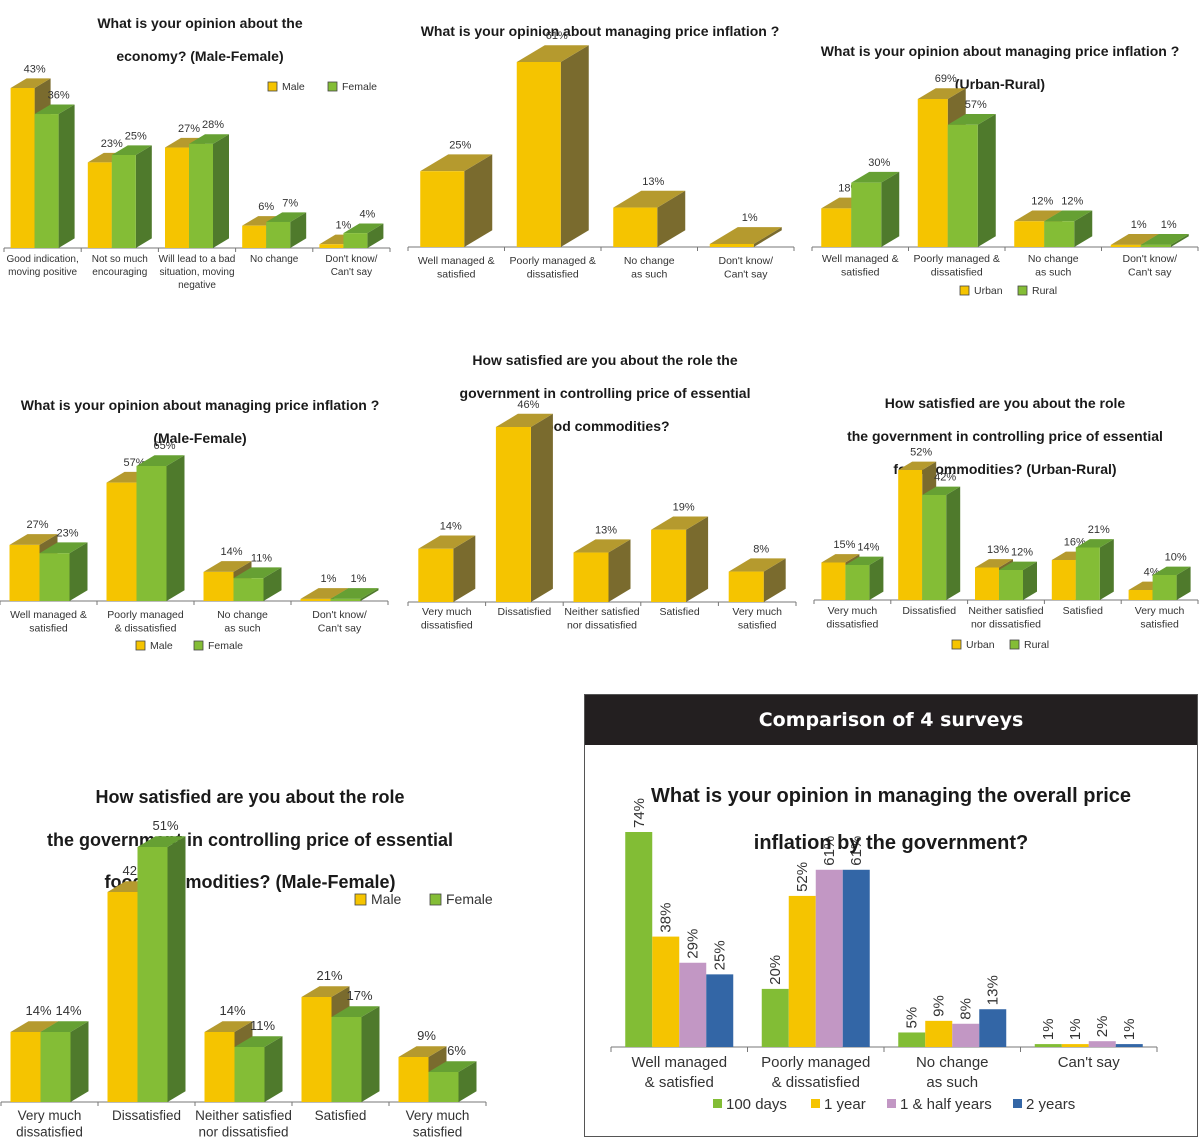 The width and height of the screenshot is (1200, 1143). What do you see at coordinates (232, 1010) in the screenshot?
I see `data-label: 14%` at bounding box center [232, 1010].